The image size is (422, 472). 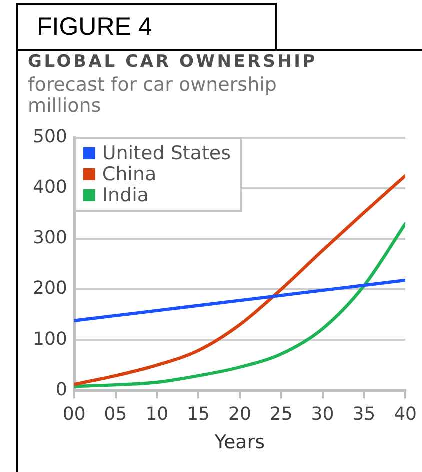 What do you see at coordinates (281, 415) in the screenshot?
I see `x-tick-label: 25` at bounding box center [281, 415].